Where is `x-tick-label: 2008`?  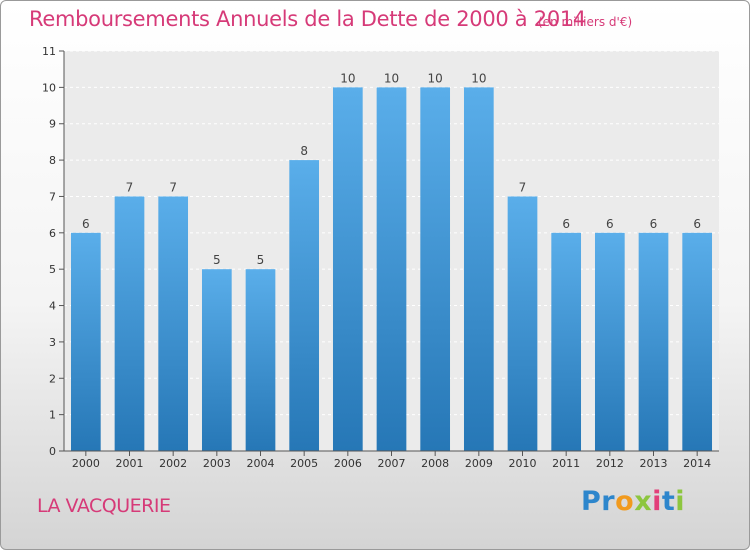 x-tick-label: 2008 is located at coordinates (435, 463).